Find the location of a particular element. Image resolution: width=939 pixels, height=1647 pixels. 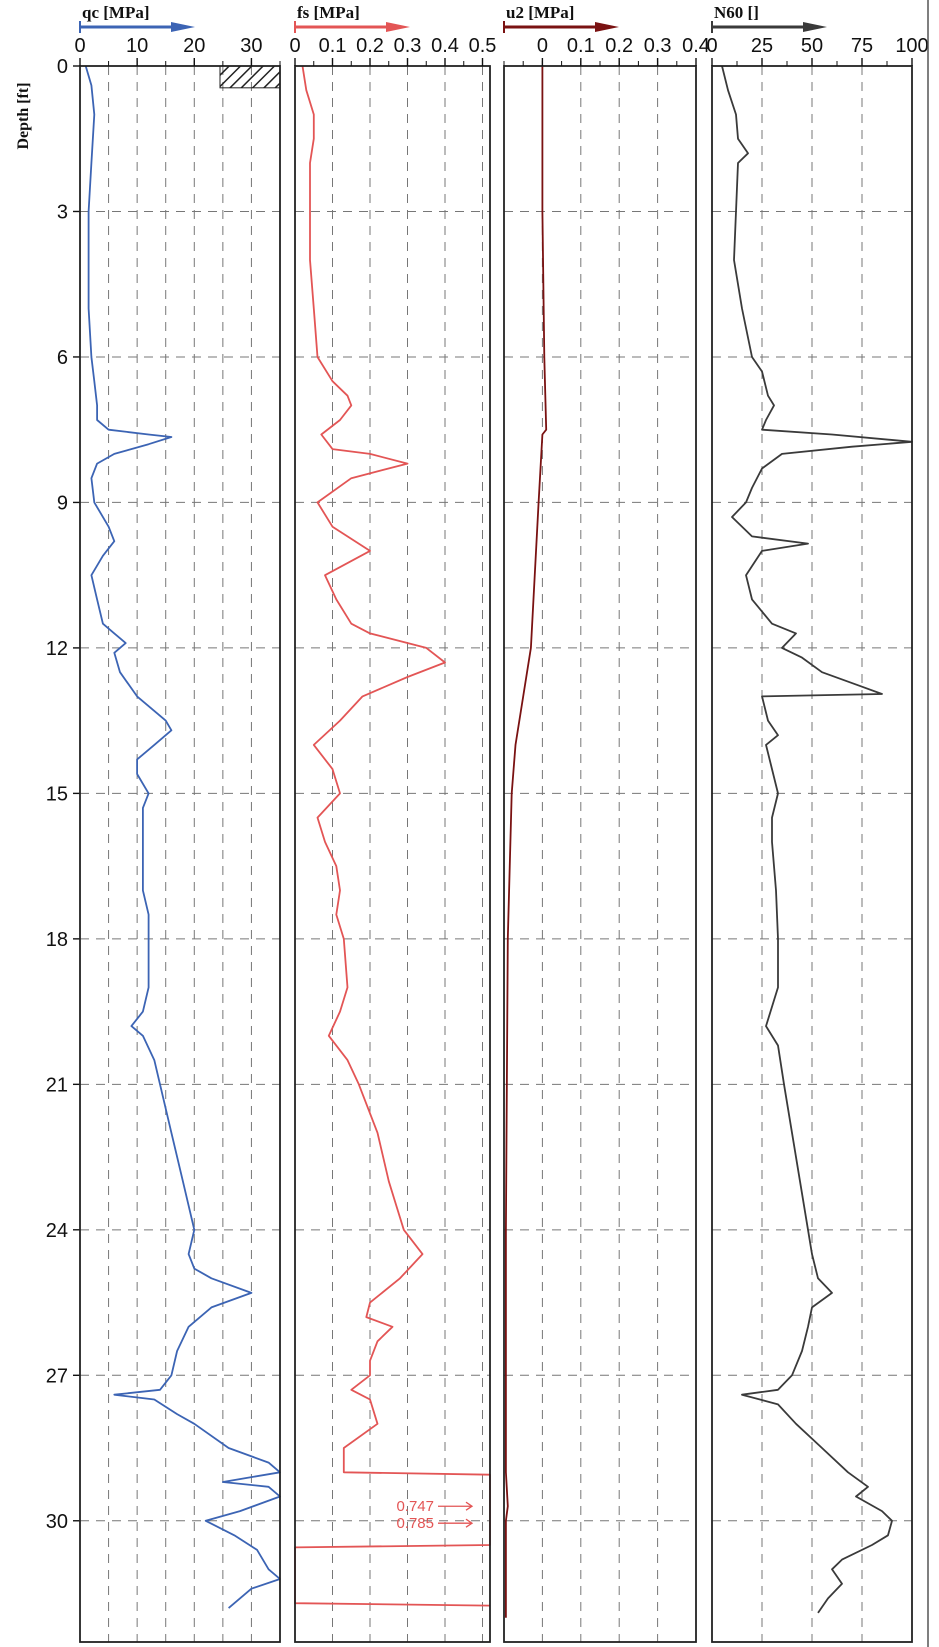

y-tick-label: 18 is located at coordinates (57, 940).